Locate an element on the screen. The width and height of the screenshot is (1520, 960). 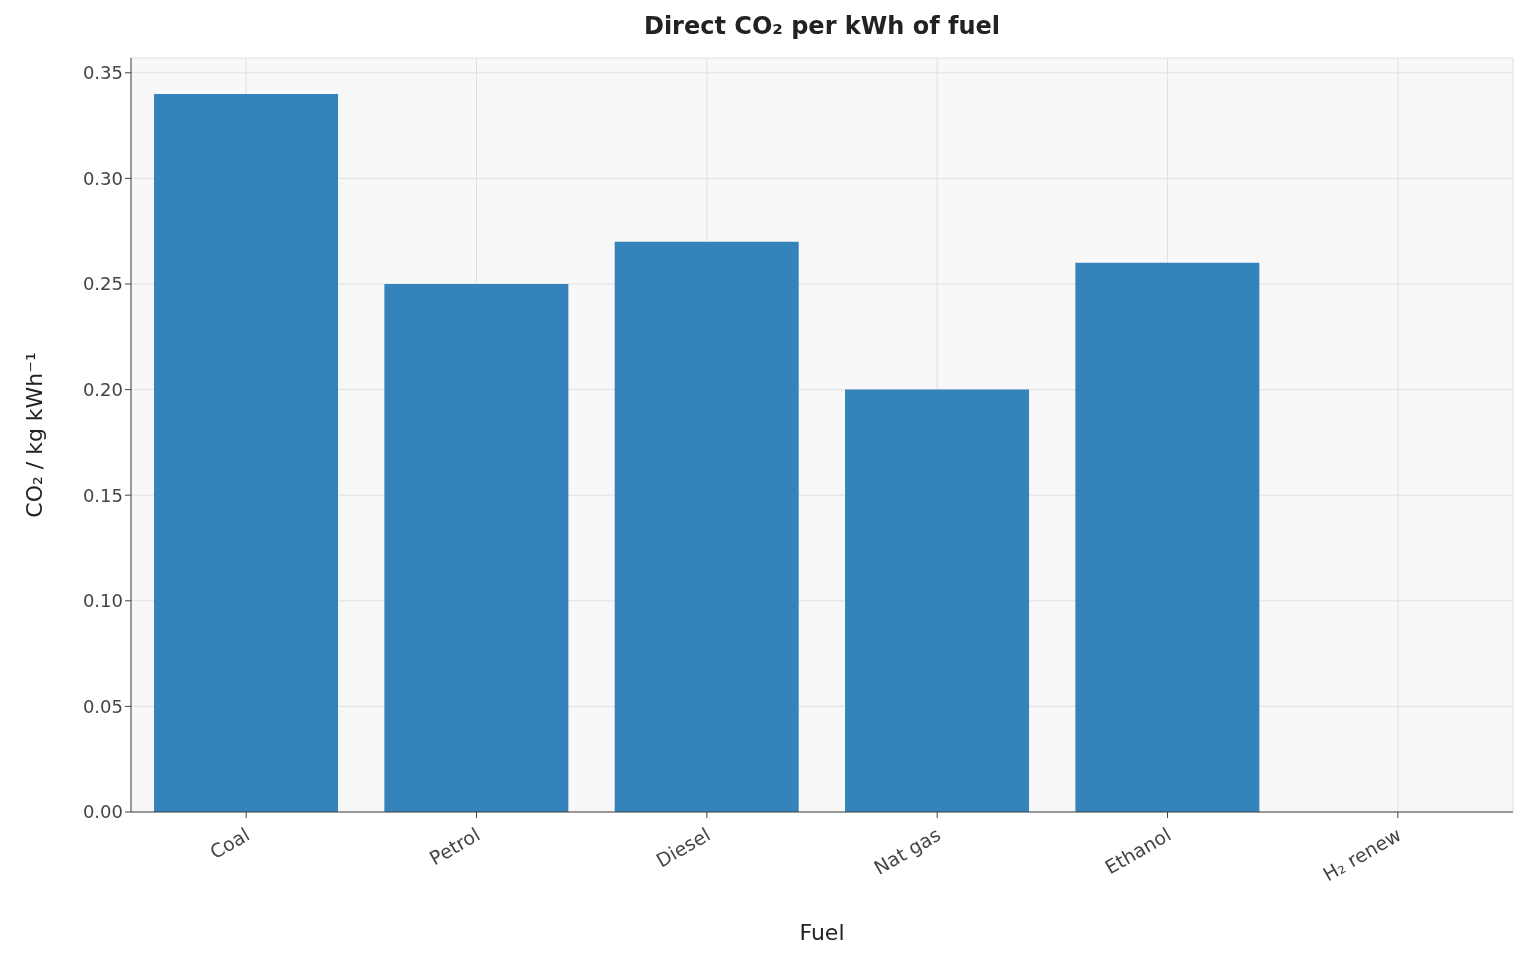
y-tick-label: 0.35 is located at coordinates (102, 73).